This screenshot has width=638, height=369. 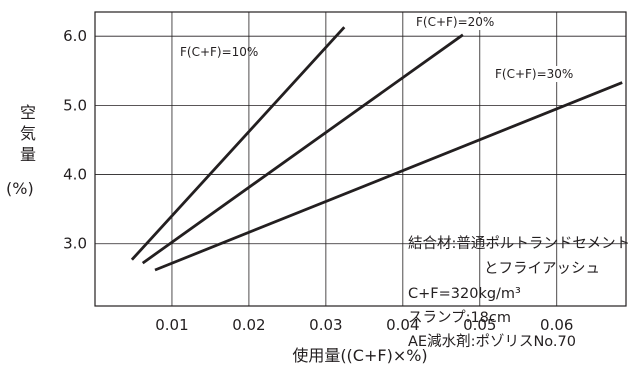 What do you see at coordinates (556, 325) in the screenshot?
I see `x-tick-label: 0.06` at bounding box center [556, 325].